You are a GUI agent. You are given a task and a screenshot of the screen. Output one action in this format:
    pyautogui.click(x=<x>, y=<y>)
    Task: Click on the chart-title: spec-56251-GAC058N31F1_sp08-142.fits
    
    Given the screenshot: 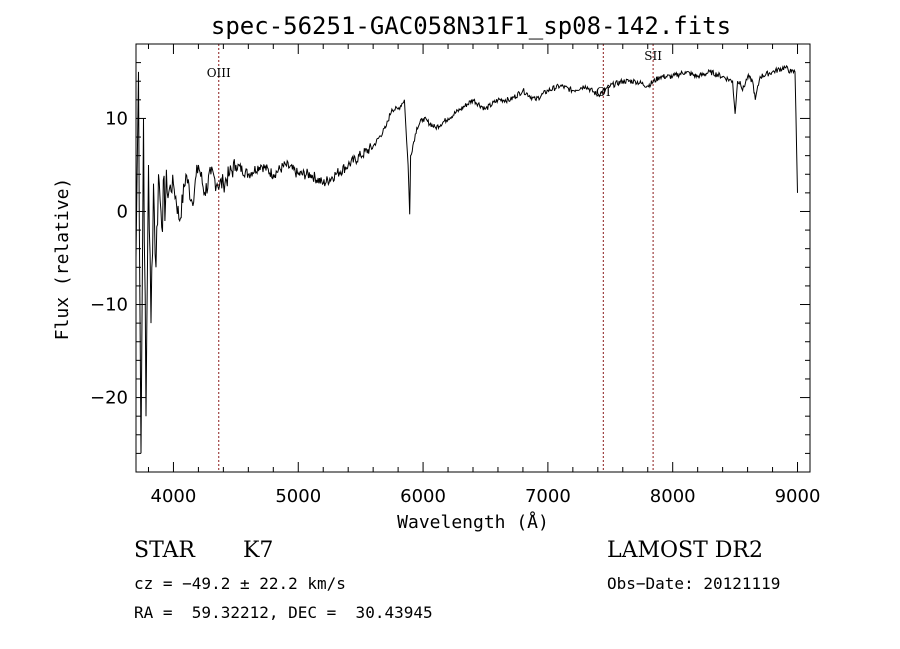 What is the action you would take?
    pyautogui.click(x=471, y=26)
    